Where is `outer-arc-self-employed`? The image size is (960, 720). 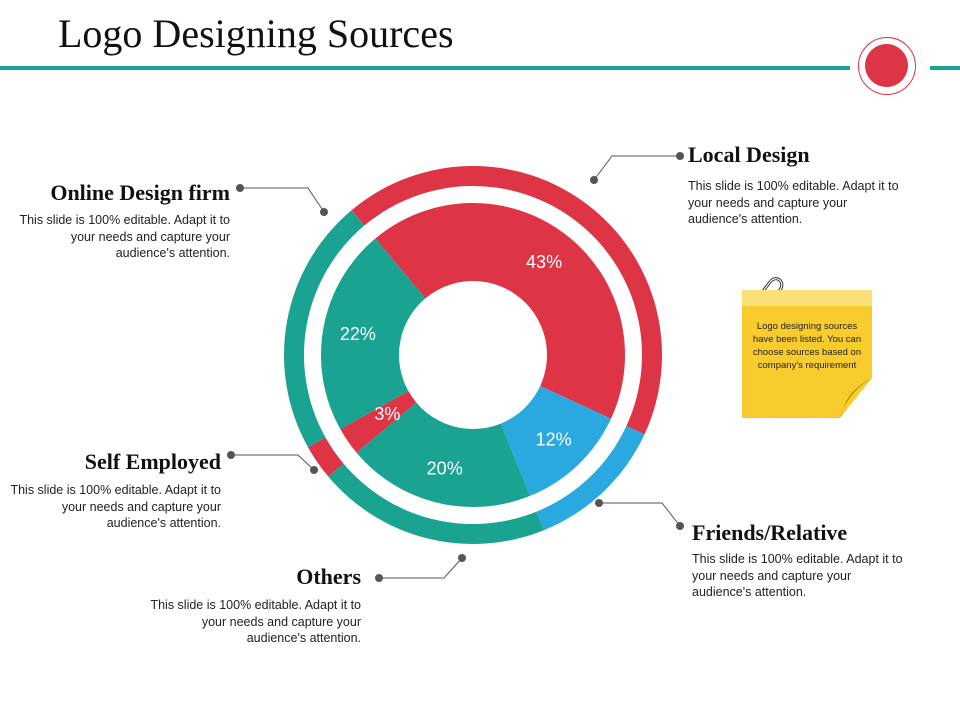
outer-arc-self-employed is located at coordinates (326, 457).